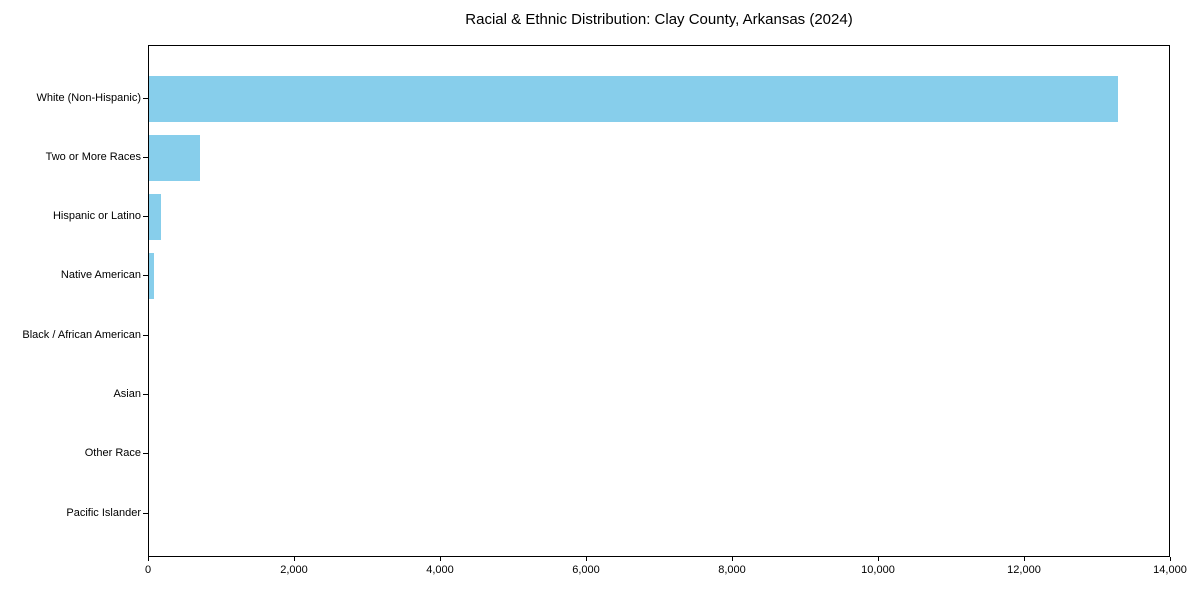 The height and width of the screenshot is (600, 1200). What do you see at coordinates (88, 97) in the screenshot?
I see `y-tick-label: White (Non-Hispanic)` at bounding box center [88, 97].